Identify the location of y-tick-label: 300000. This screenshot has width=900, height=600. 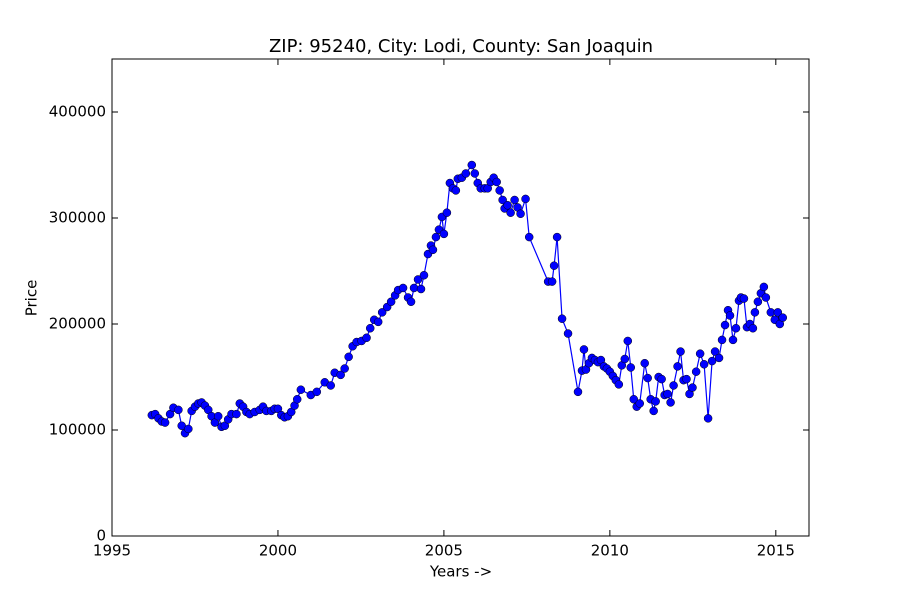
(77, 218).